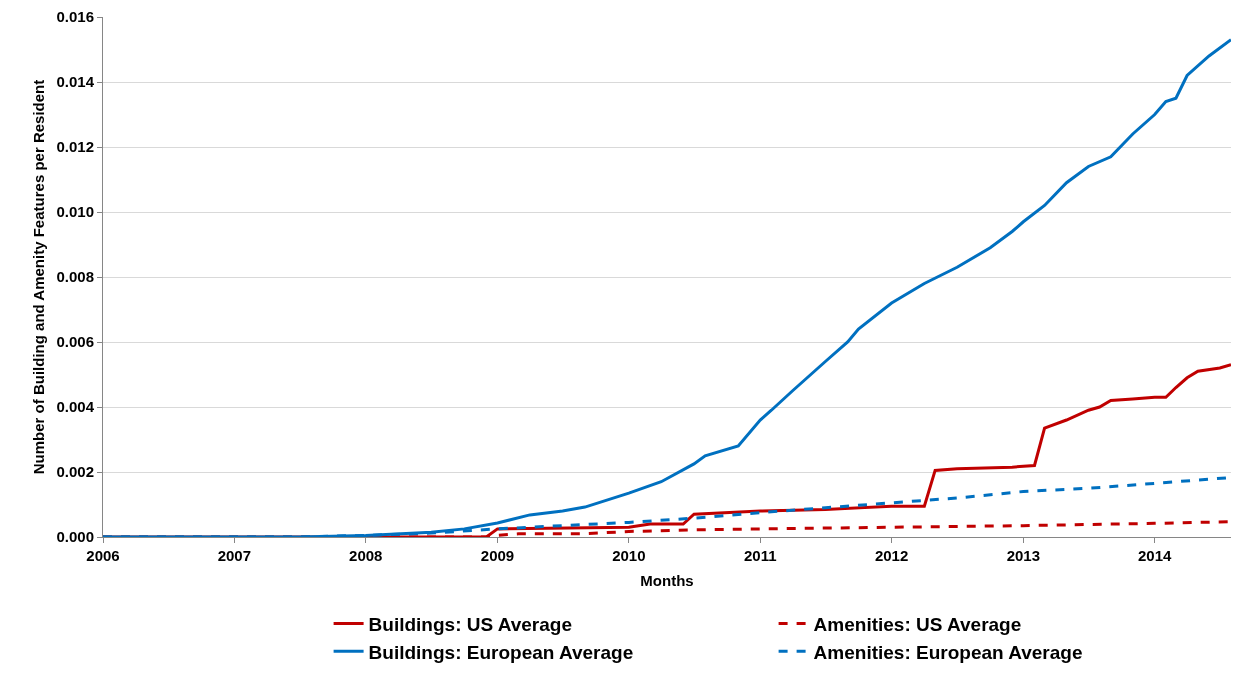 This screenshot has width=1233, height=675. I want to click on legend-label: Buildings: US Average, so click(470, 624).